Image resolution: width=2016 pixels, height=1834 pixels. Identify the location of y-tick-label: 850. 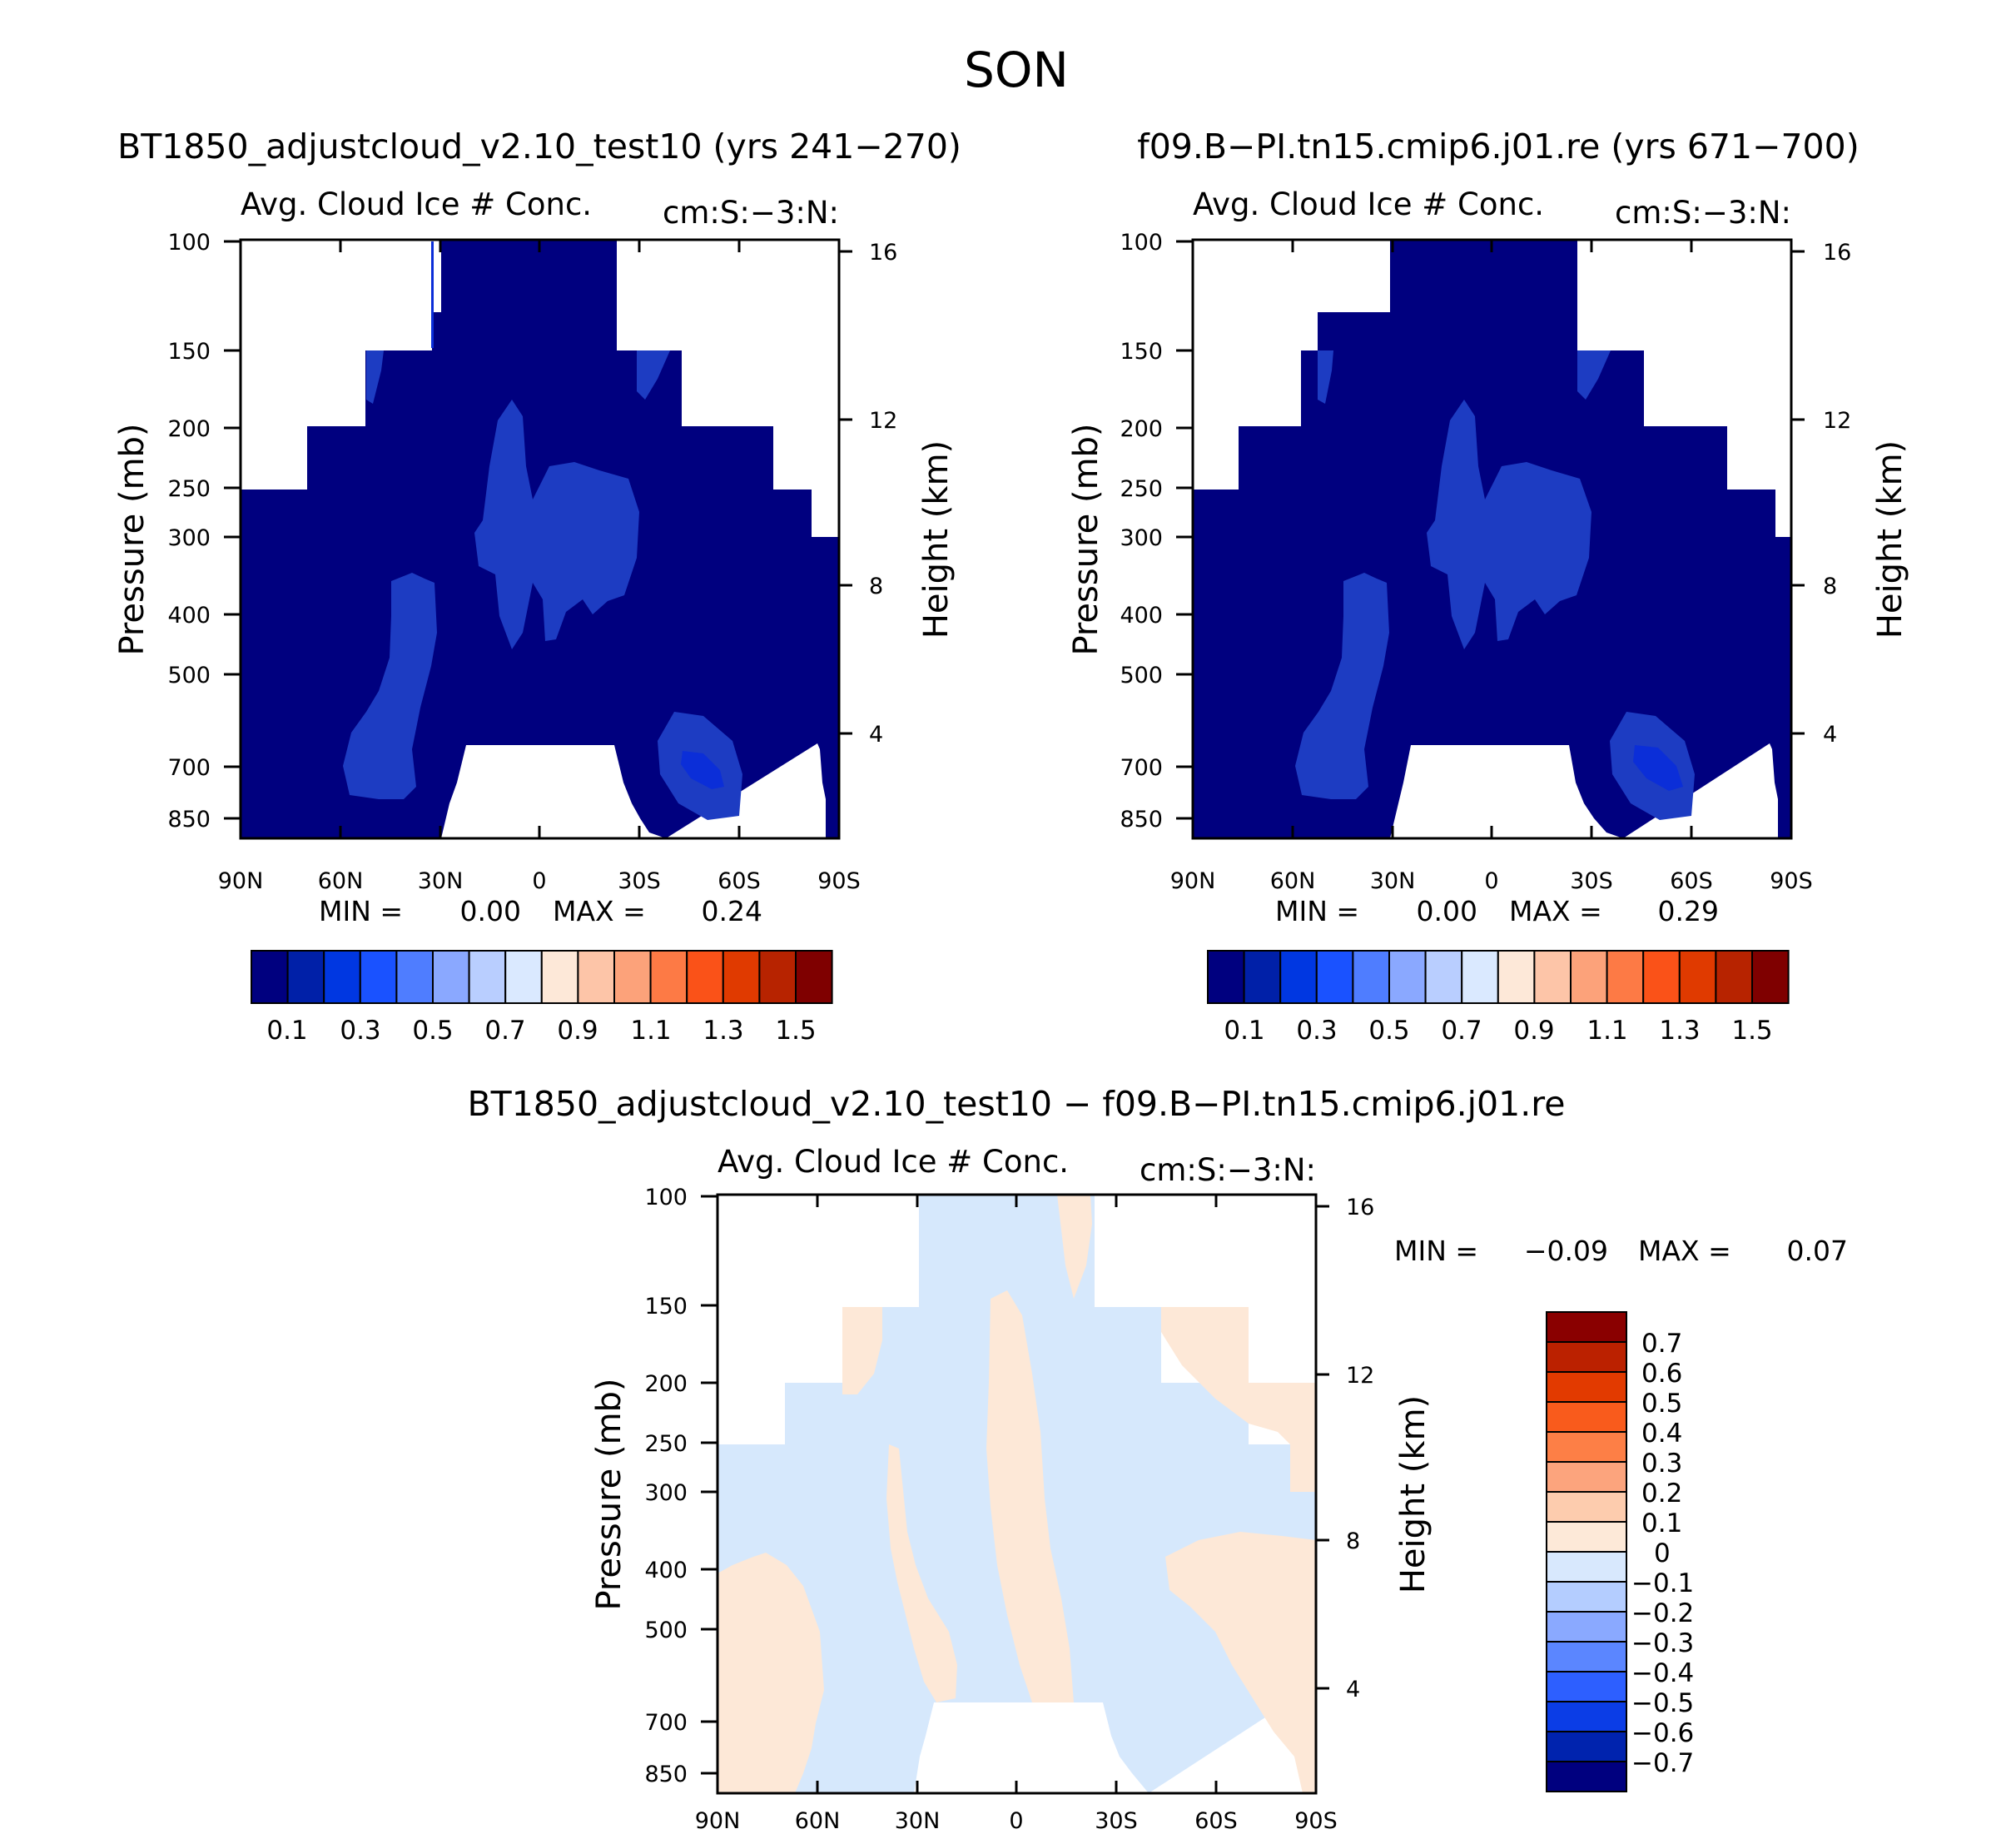
(189, 820).